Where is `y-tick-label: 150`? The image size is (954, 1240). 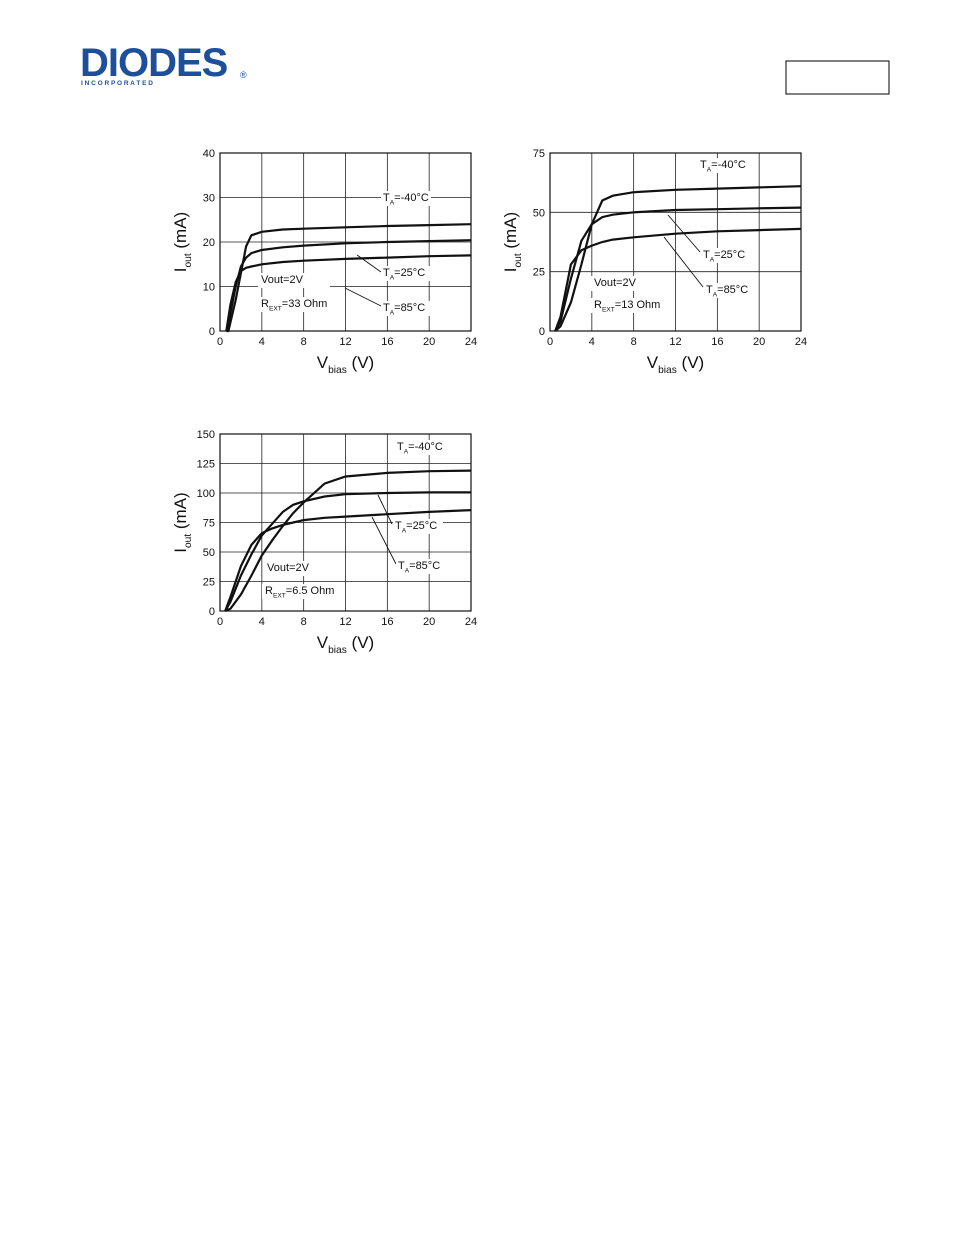
y-tick-label: 150 is located at coordinates (206, 435).